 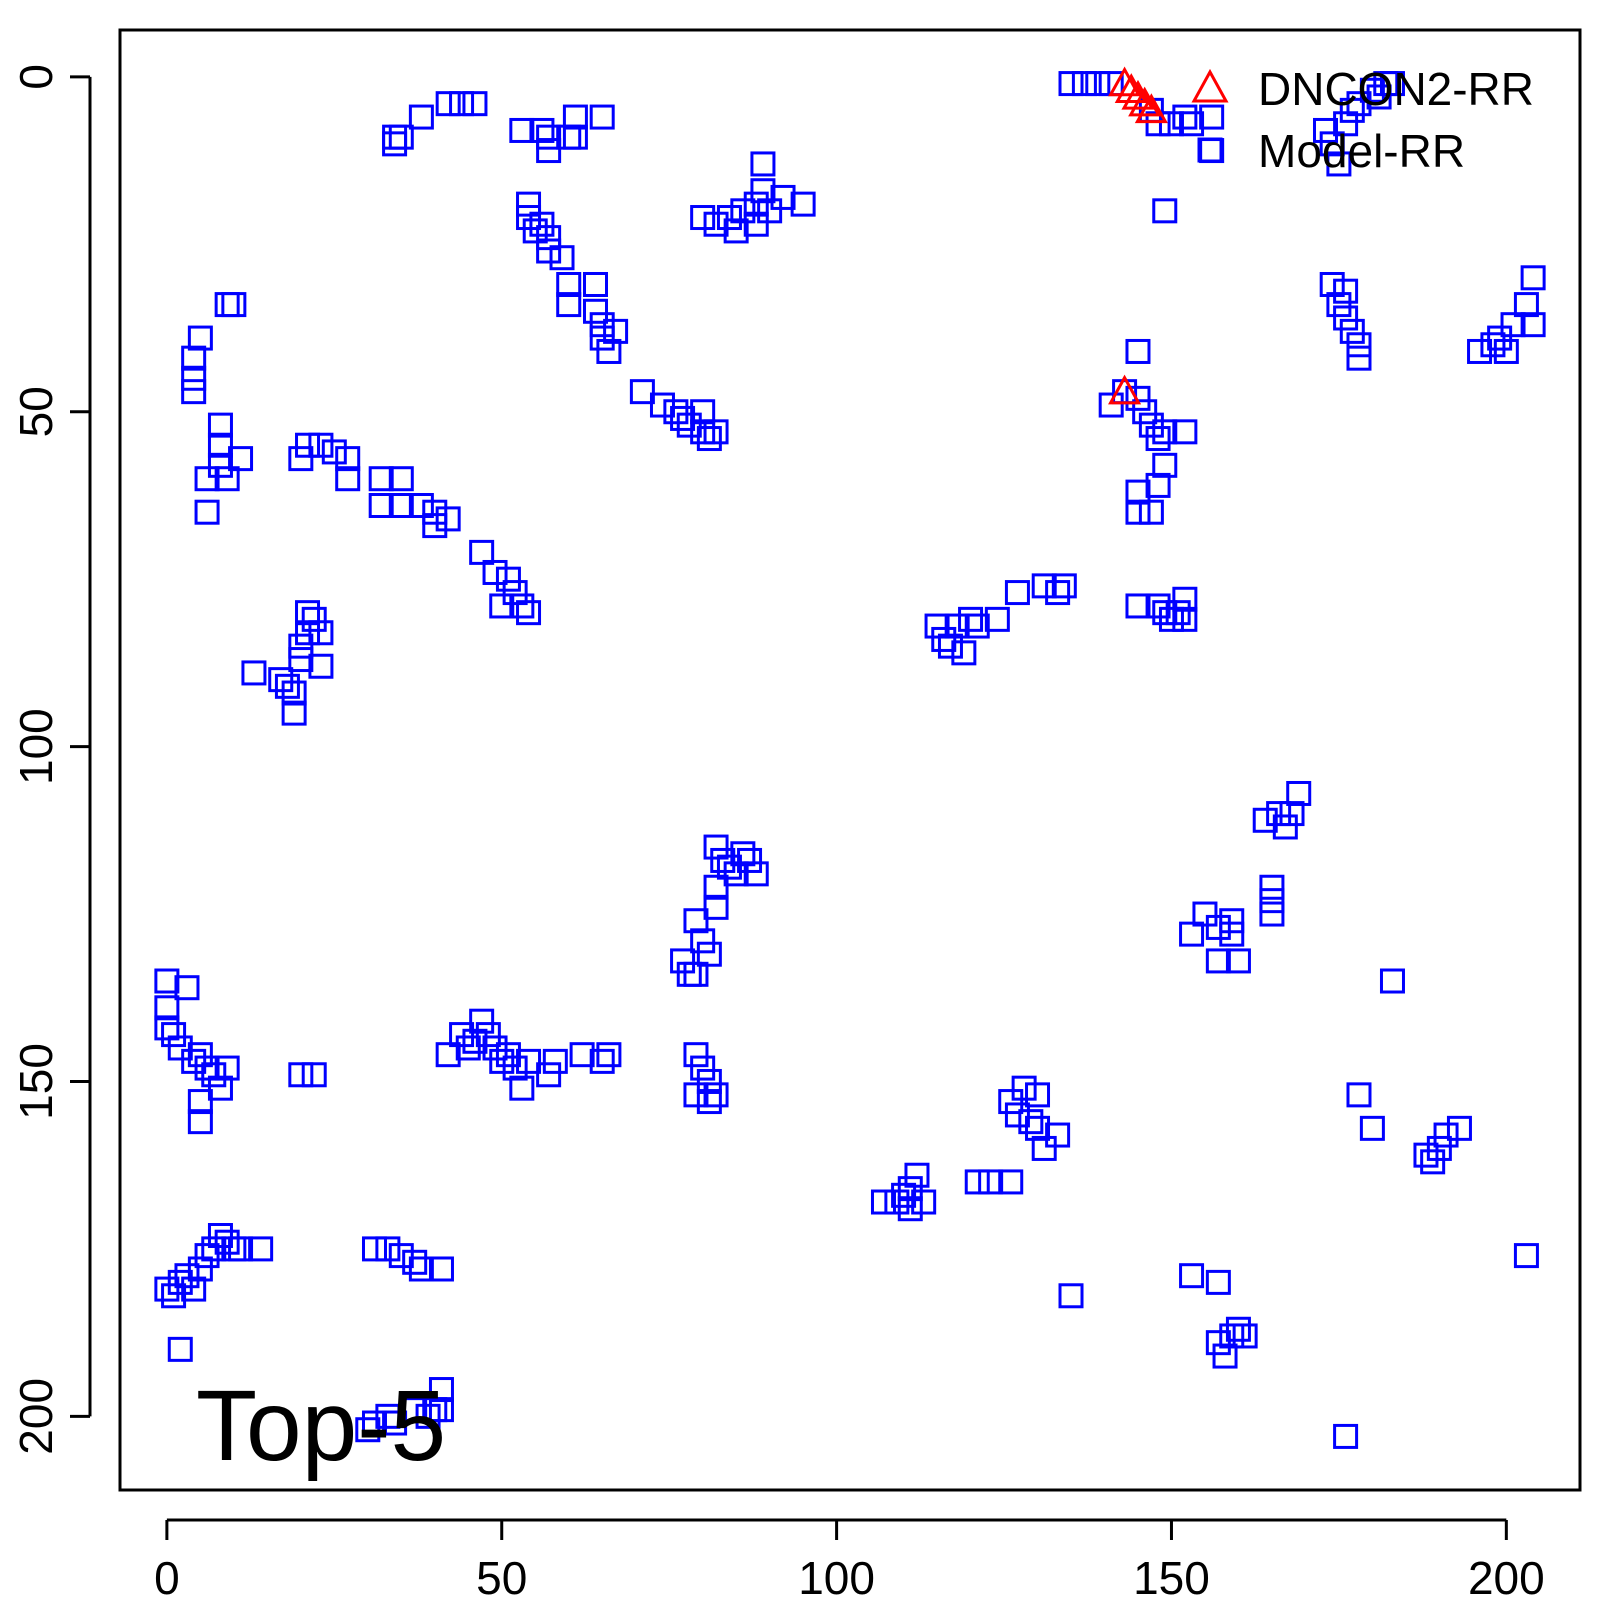 I want to click on y-tick-label: 100, so click(x=36, y=746).